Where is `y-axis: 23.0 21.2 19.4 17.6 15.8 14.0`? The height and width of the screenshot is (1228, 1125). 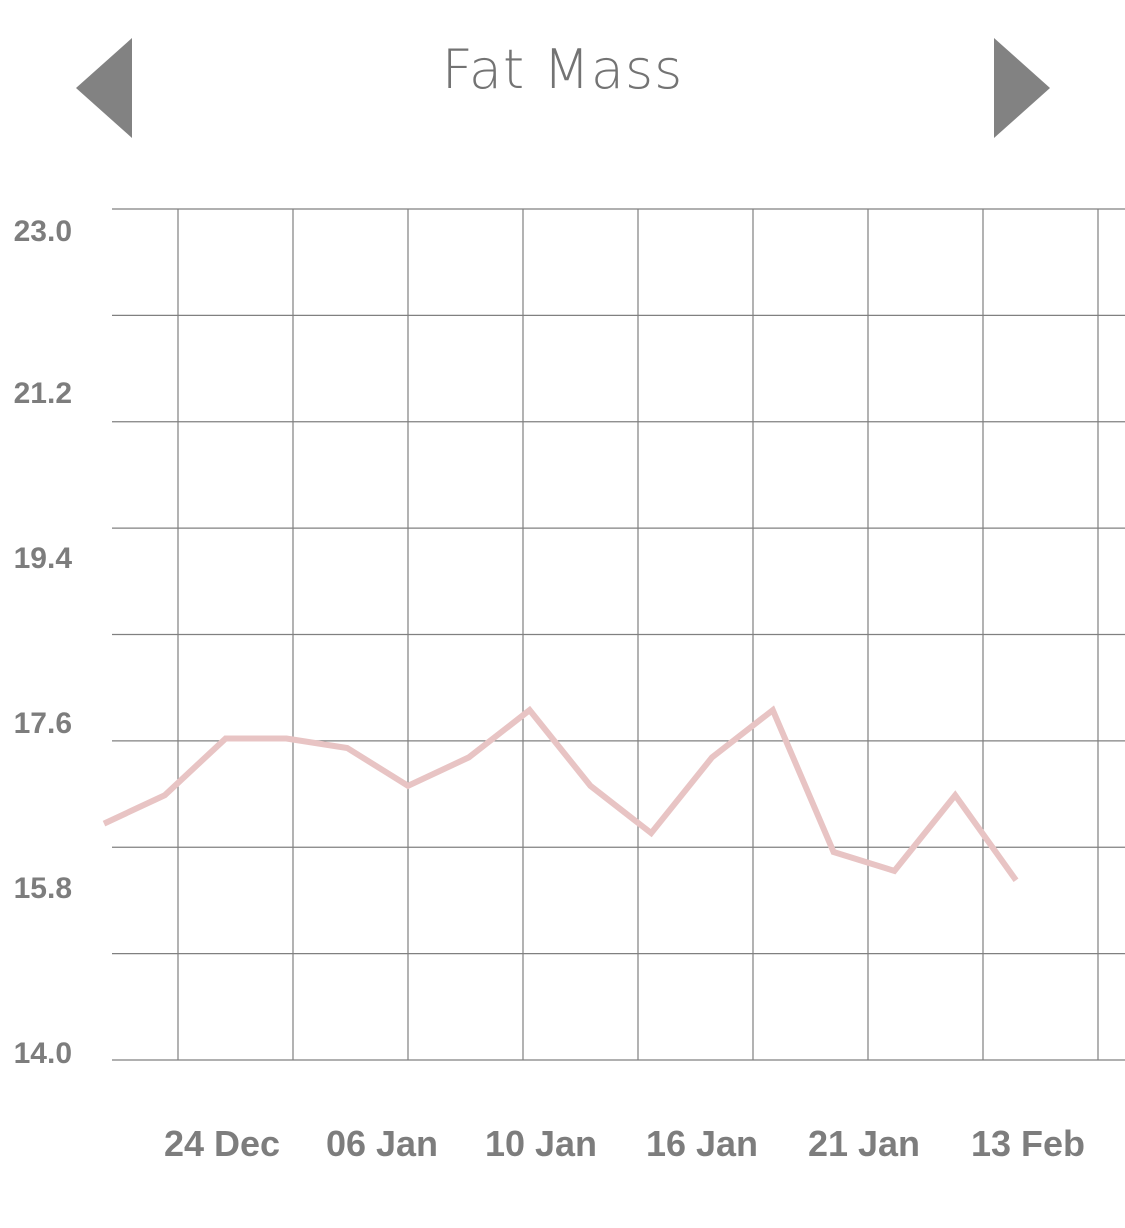
y-axis: 23.0 21.2 19.4 17.6 15.8 14.0 is located at coordinates (43, 642).